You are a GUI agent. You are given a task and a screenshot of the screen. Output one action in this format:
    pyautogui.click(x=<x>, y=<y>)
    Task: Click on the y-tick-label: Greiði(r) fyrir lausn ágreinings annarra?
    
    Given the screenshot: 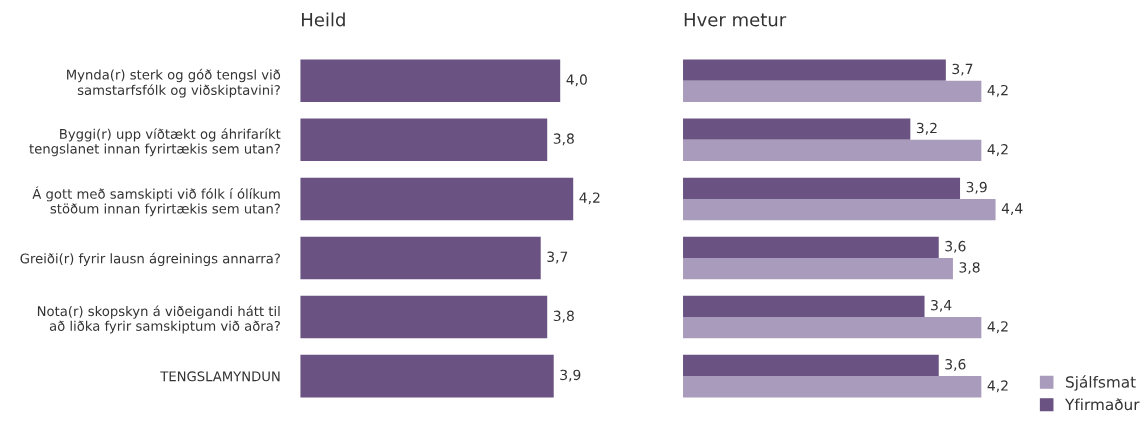 What is the action you would take?
    pyautogui.click(x=150, y=259)
    